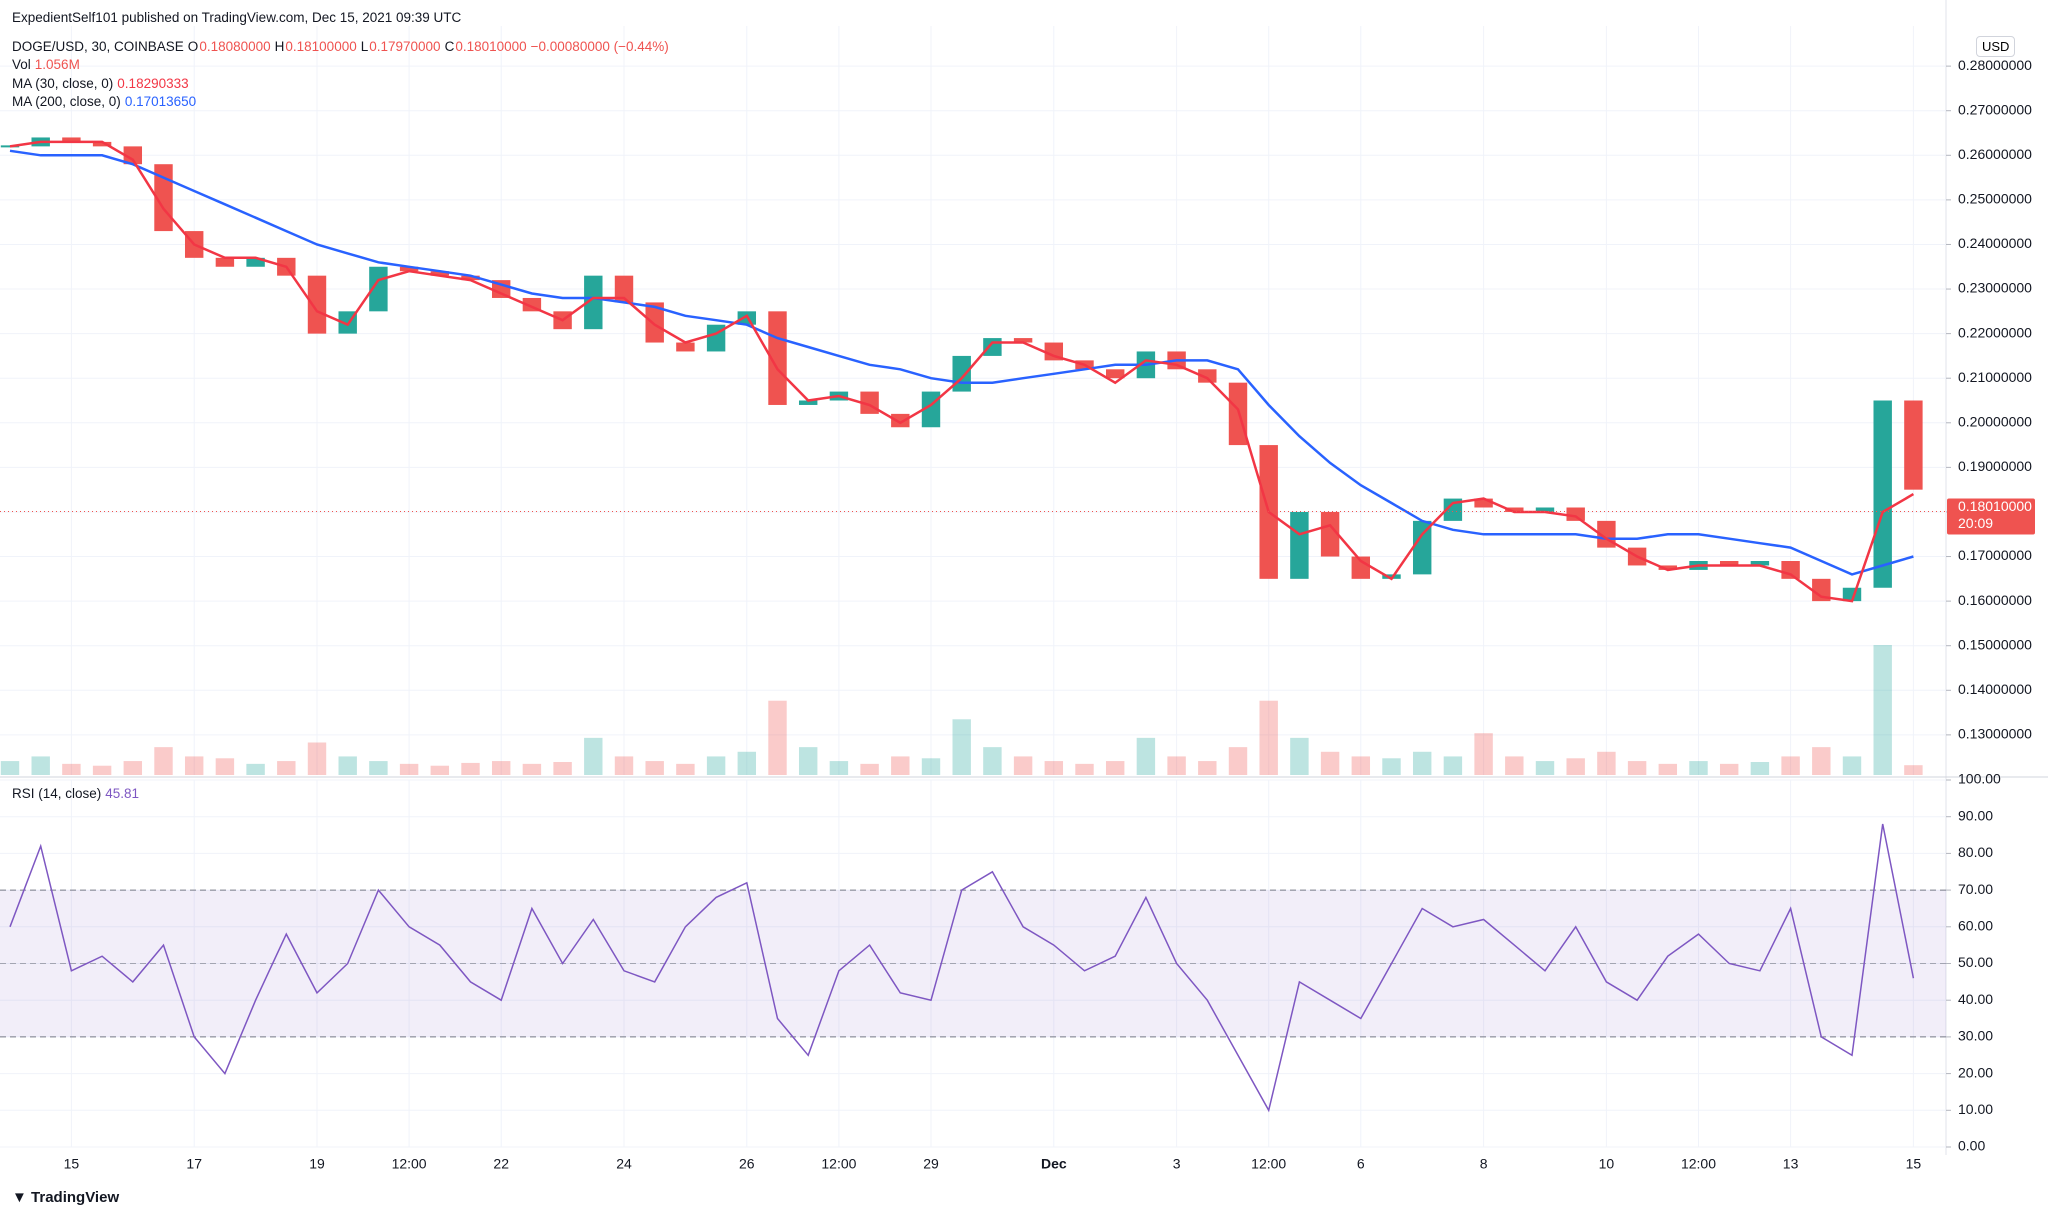  I want to click on x-tick-label: 10, so click(1607, 1164).